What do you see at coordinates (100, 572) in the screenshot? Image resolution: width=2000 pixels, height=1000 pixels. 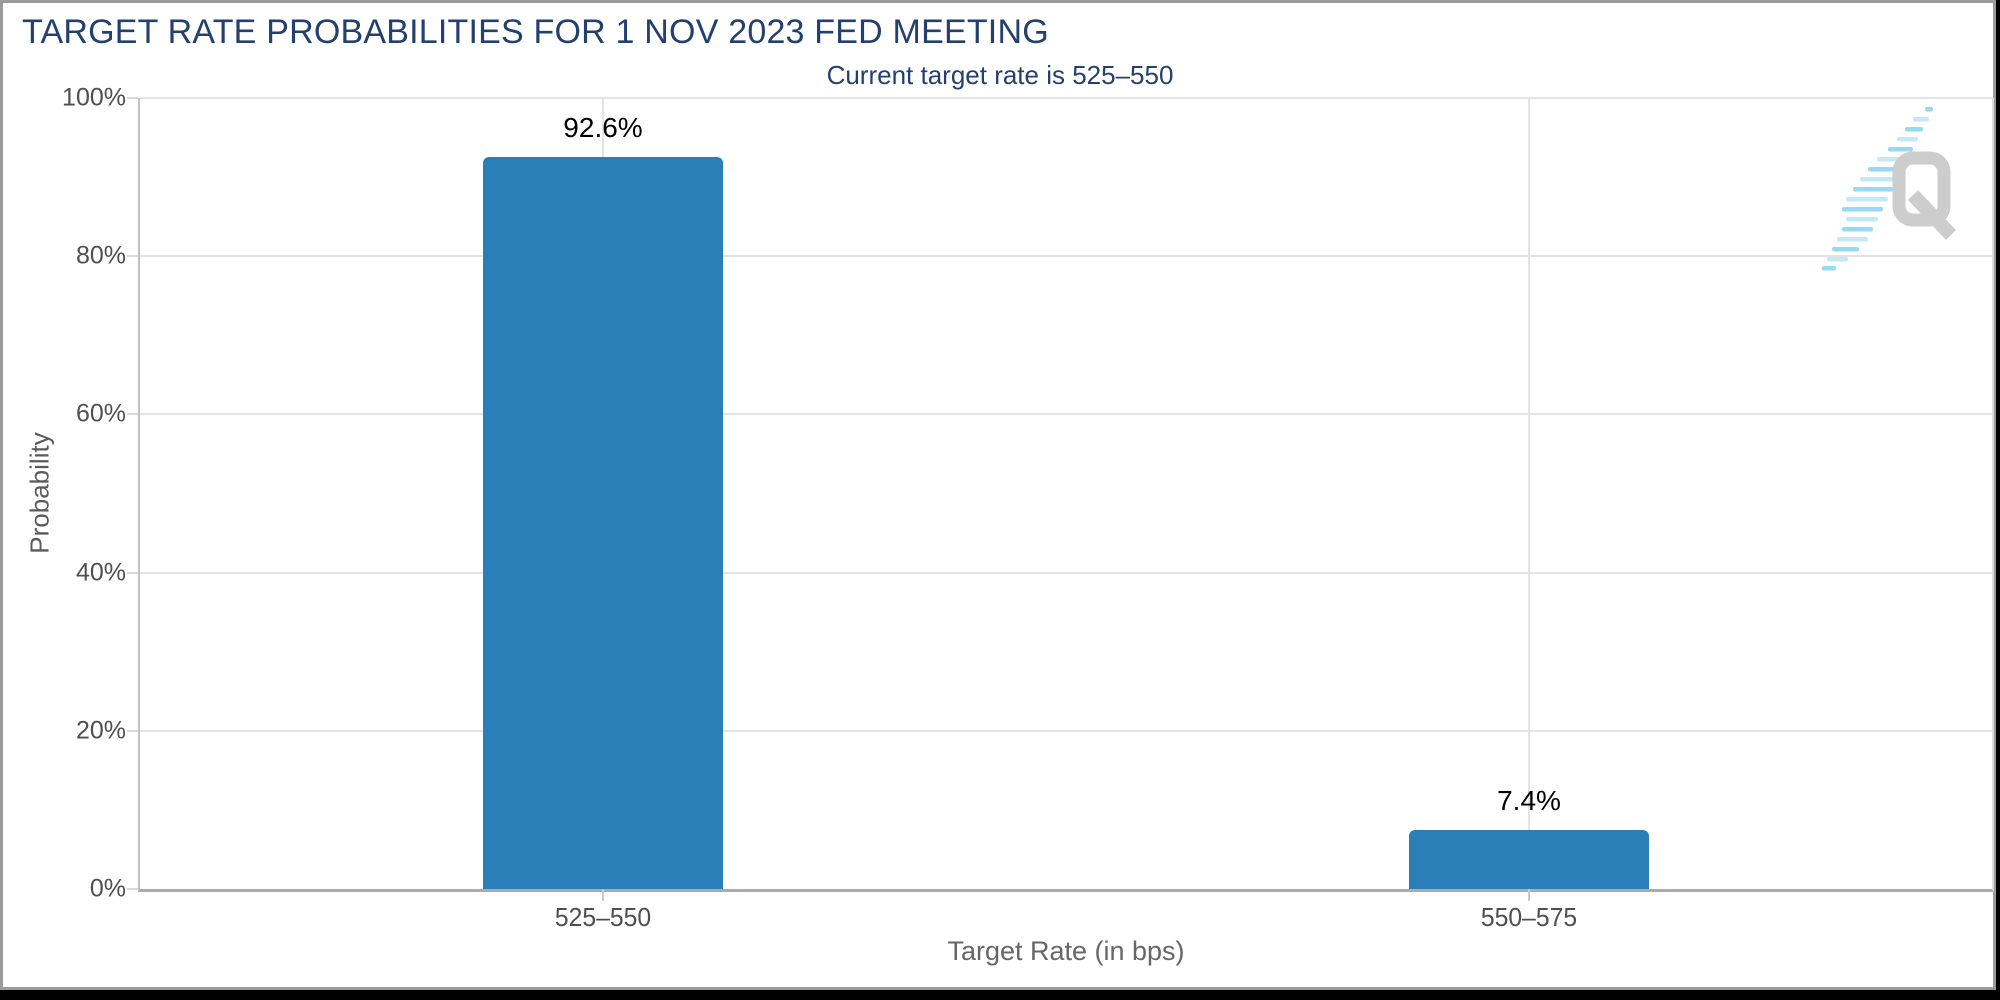 I see `y-axis-tick-label: 40%` at bounding box center [100, 572].